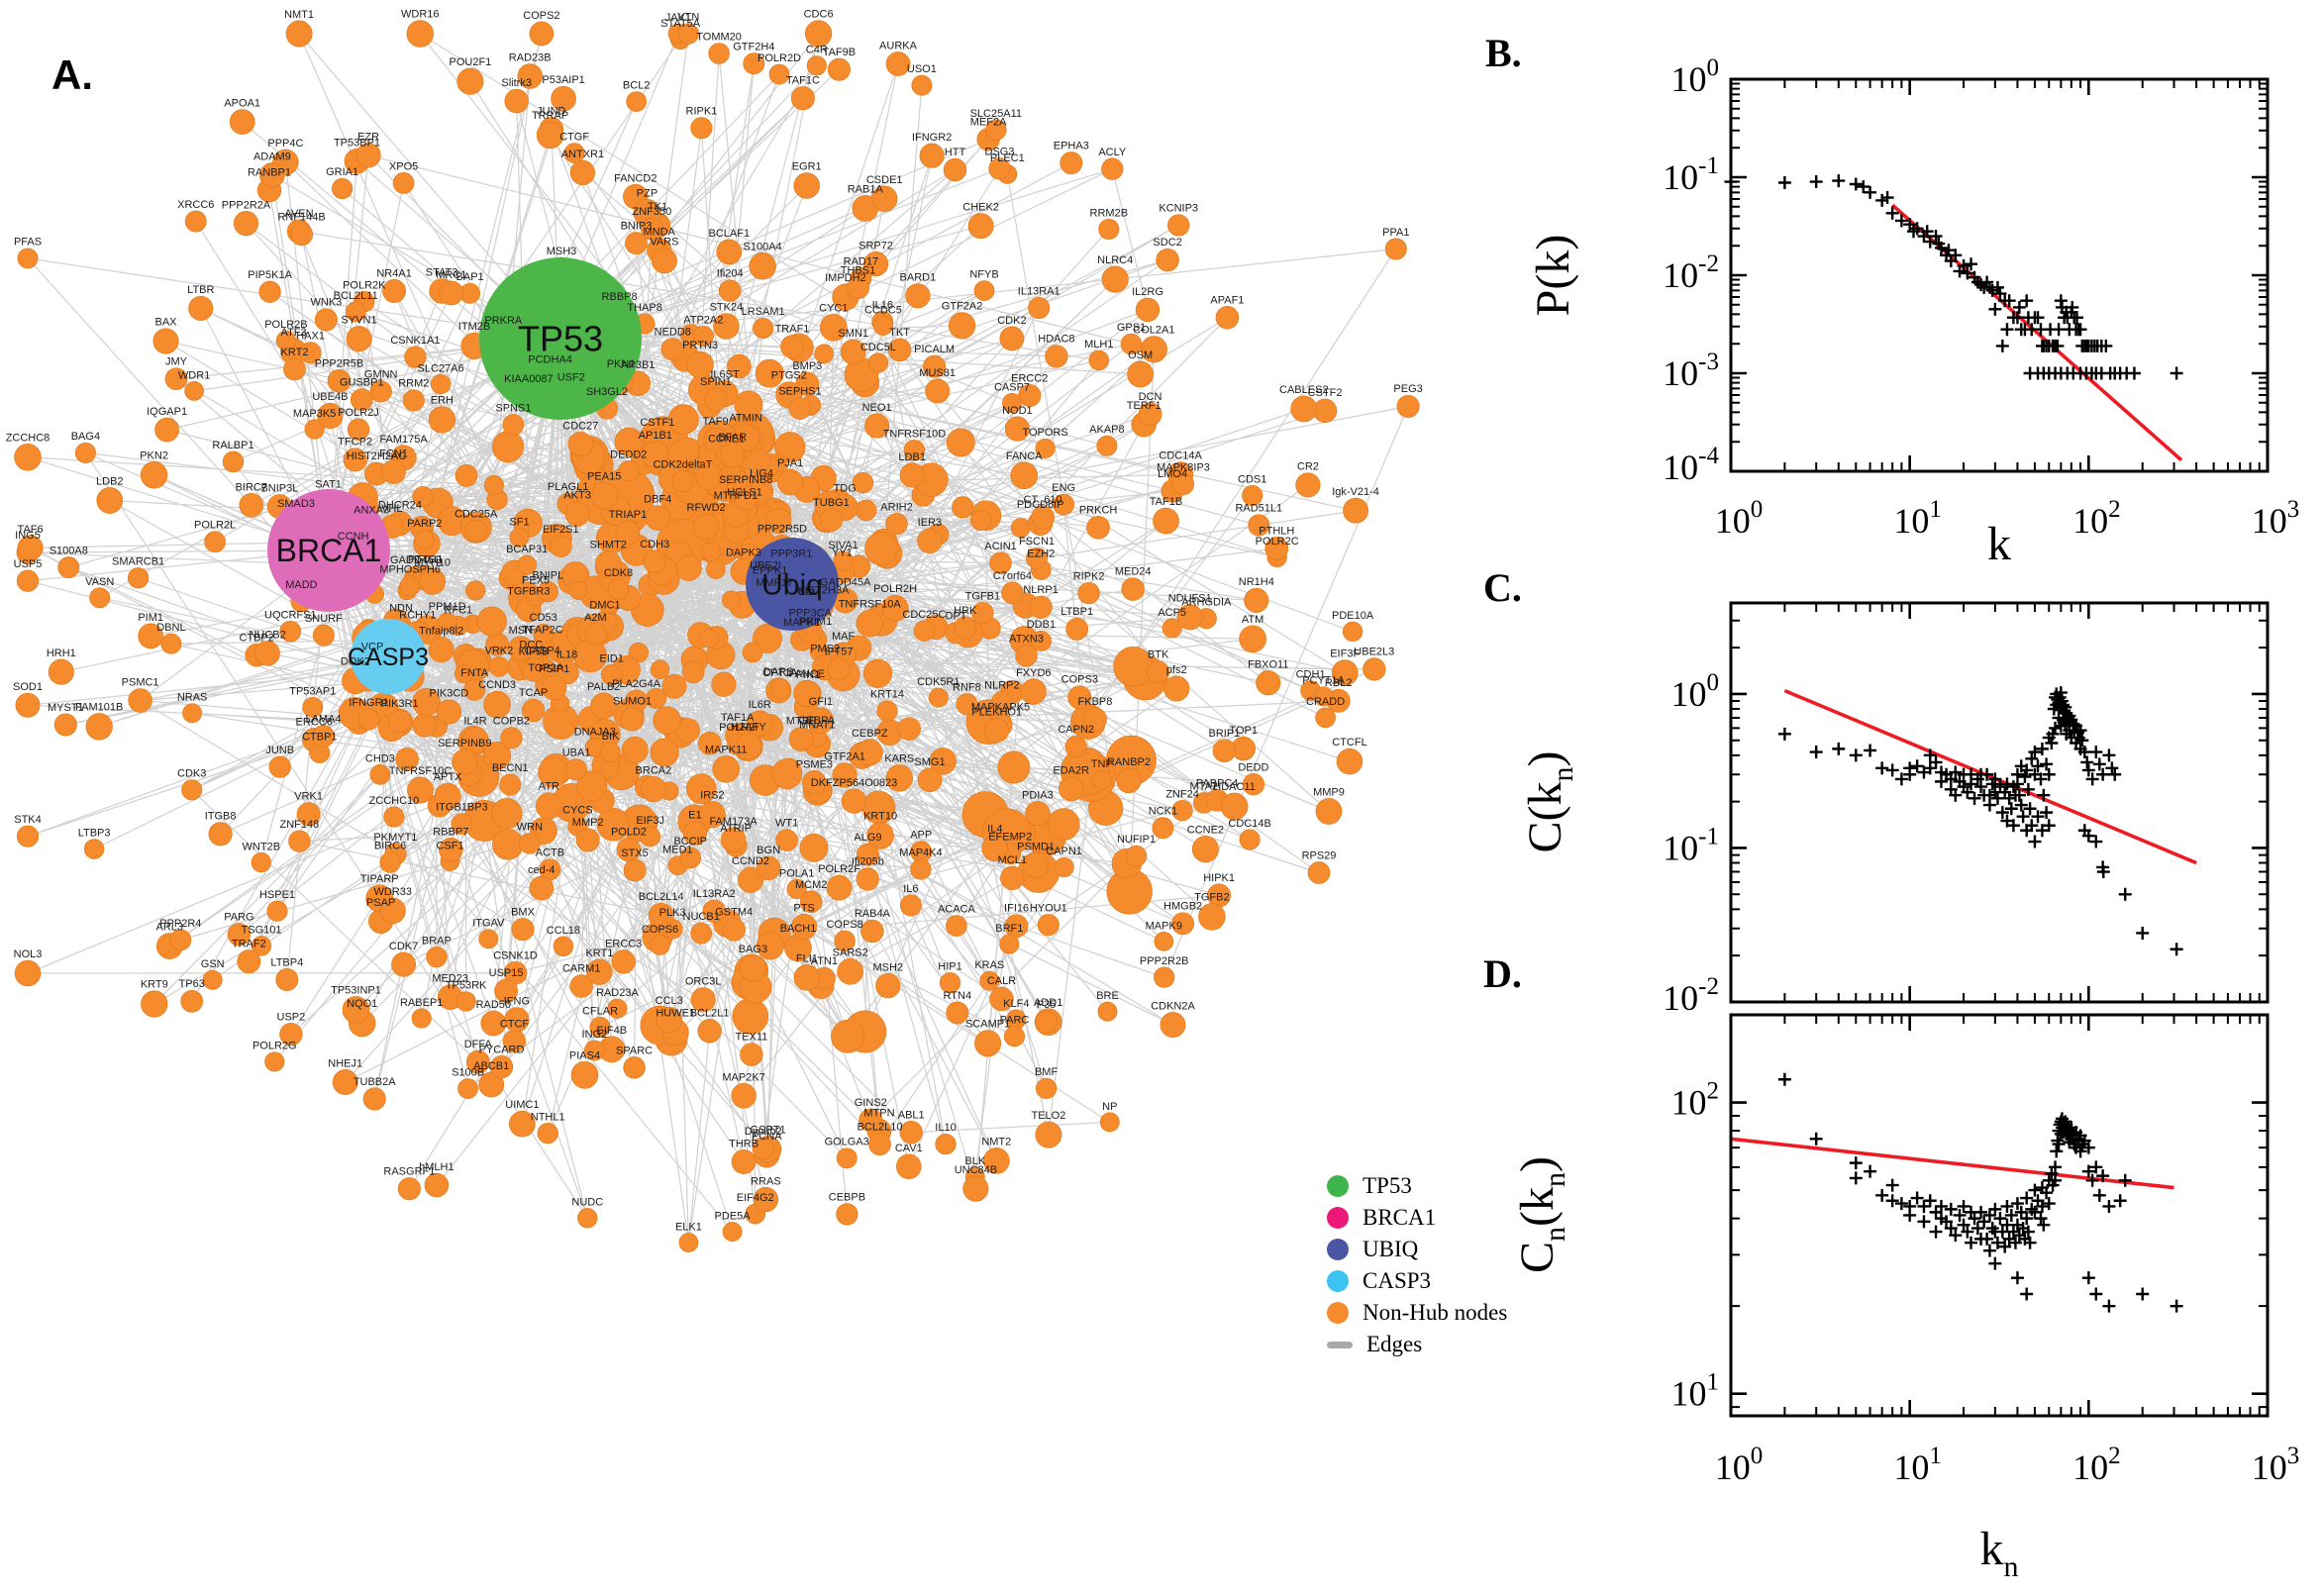 This screenshot has height=1596, width=2323. I want to click on gene-node-label: IER3, so click(930, 523).